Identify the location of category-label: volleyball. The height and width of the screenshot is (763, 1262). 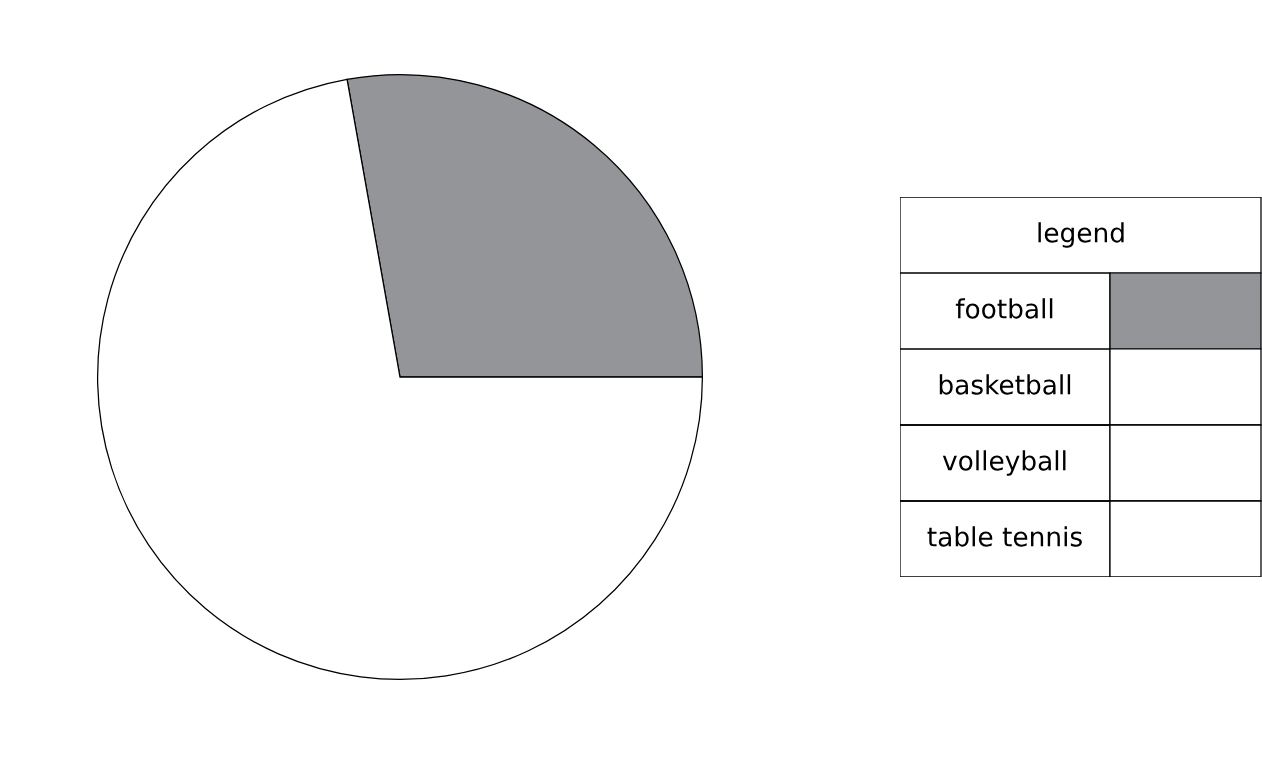
(1004, 463).